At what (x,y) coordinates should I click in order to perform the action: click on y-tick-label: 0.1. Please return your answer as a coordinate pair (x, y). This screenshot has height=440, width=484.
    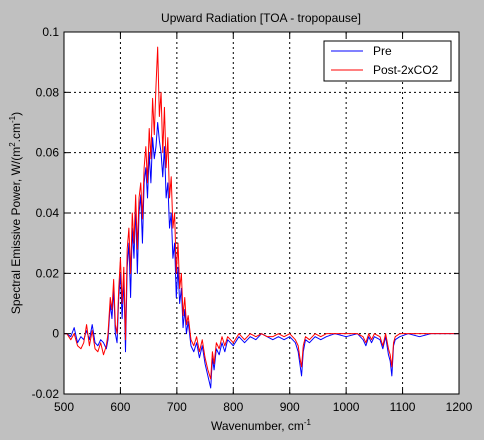
    Looking at the image, I should click on (50, 32).